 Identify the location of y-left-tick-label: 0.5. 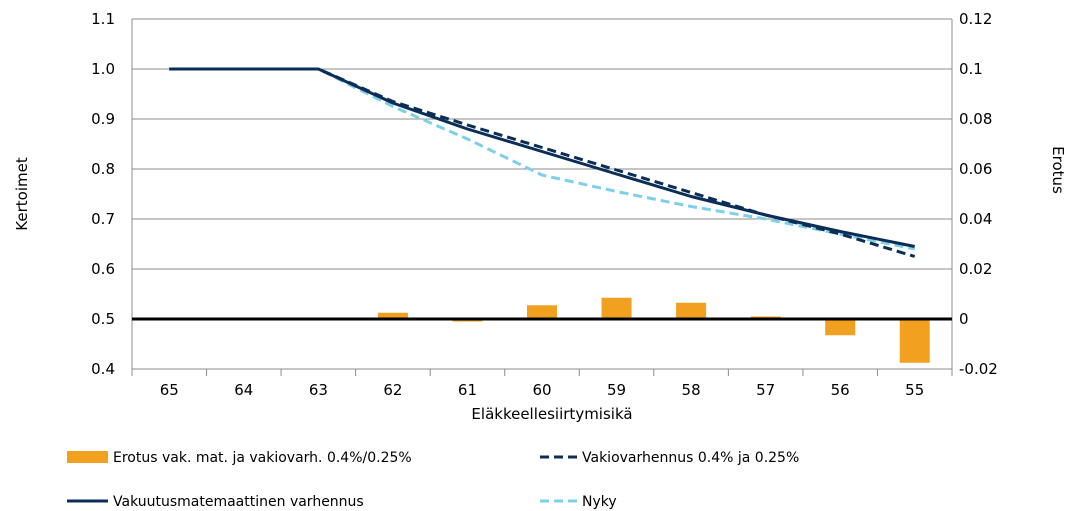
(103, 319).